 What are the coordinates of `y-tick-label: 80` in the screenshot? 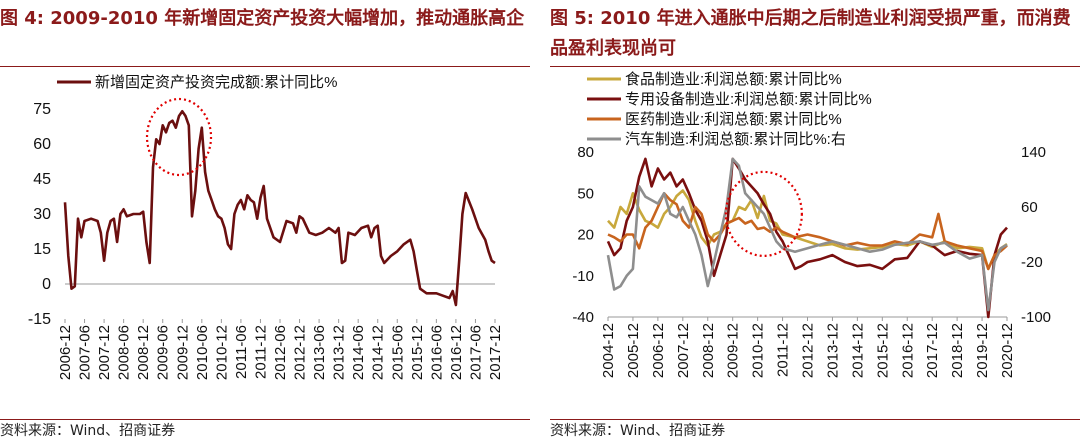 It's located at (585, 152).